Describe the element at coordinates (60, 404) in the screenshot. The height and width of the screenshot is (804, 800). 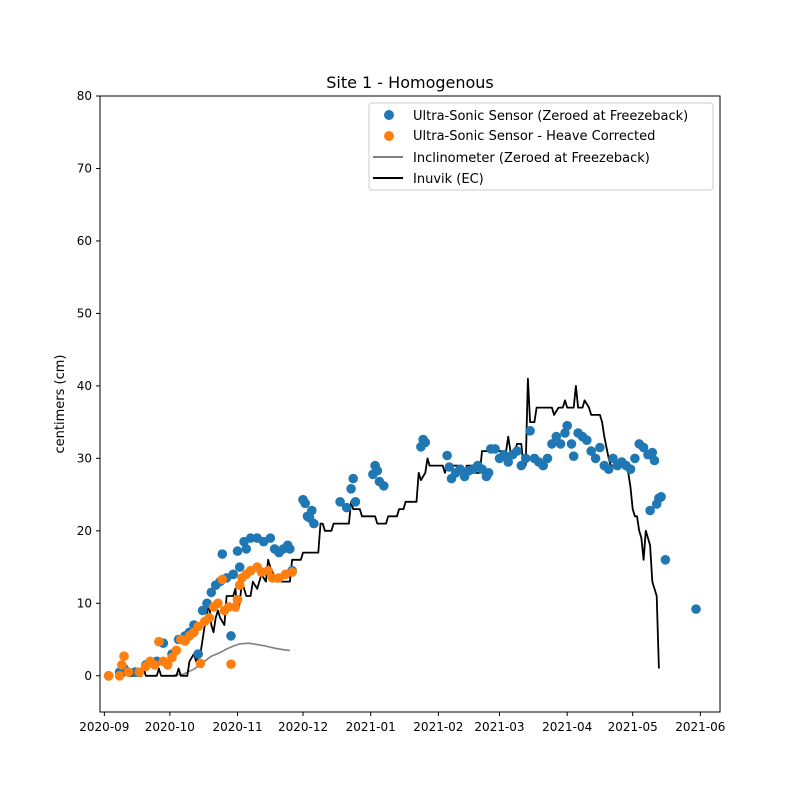
I see `y-axis-label: centimers (cm)` at that location.